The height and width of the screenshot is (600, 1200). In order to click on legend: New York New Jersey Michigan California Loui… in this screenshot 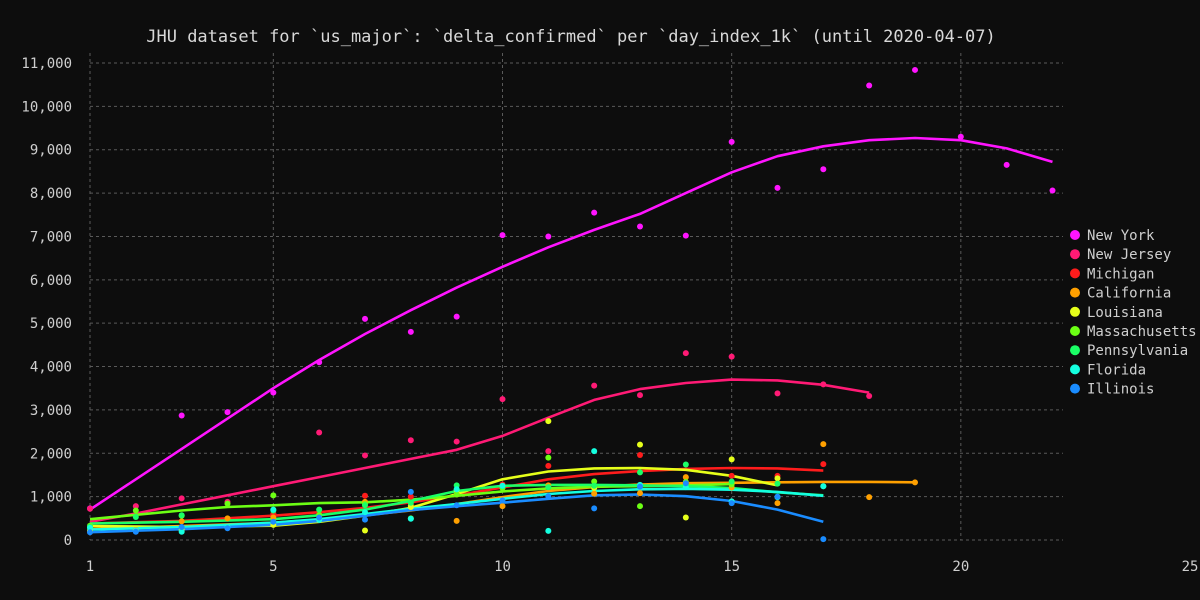, I will do `click(1133, 313)`.